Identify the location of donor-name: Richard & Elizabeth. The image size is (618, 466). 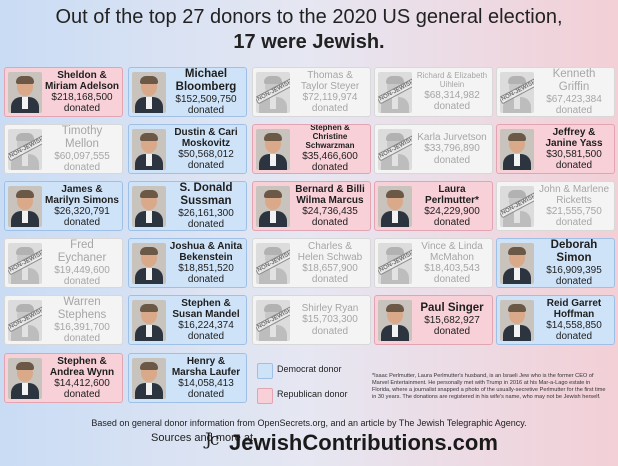
(452, 75).